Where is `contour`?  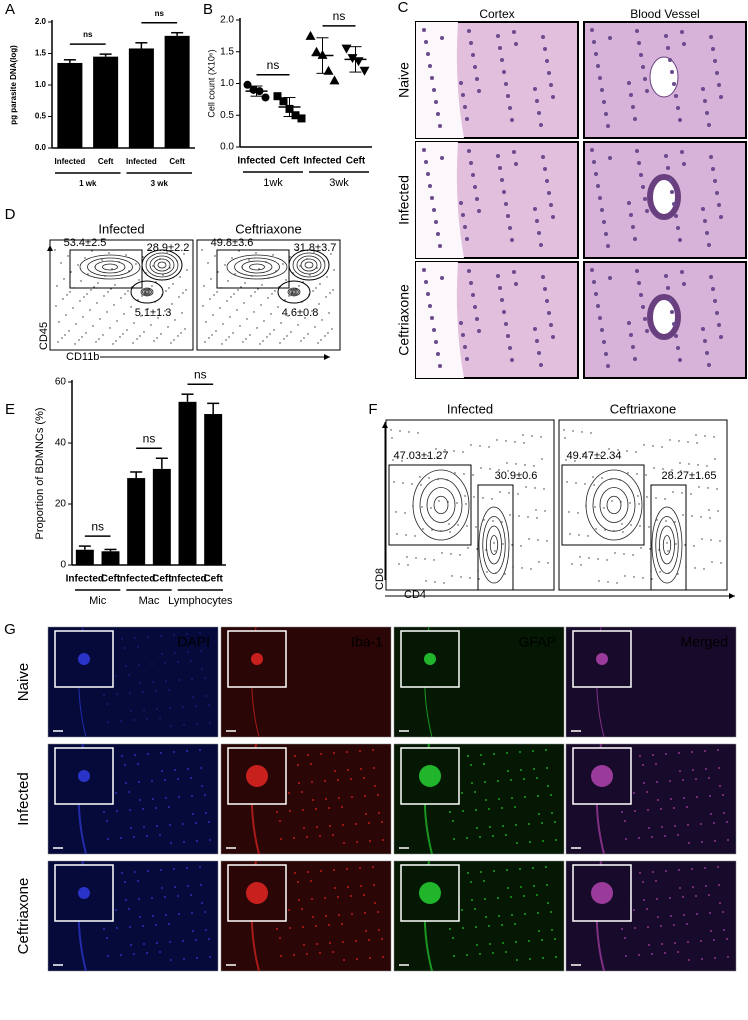
contour is located at coordinates (441, 505).